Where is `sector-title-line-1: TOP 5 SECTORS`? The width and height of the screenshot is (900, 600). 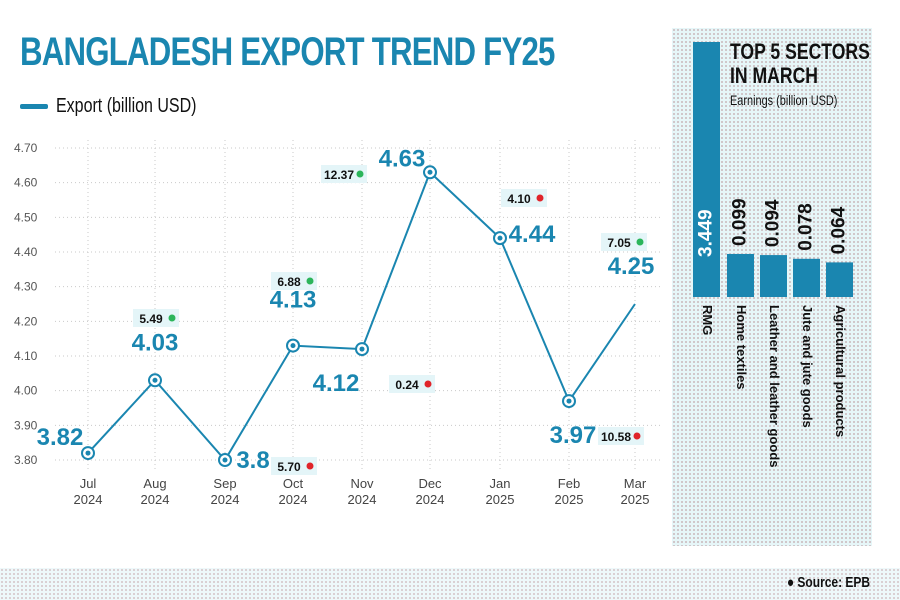
sector-title-line-1: TOP 5 SECTORS is located at coordinates (800, 51).